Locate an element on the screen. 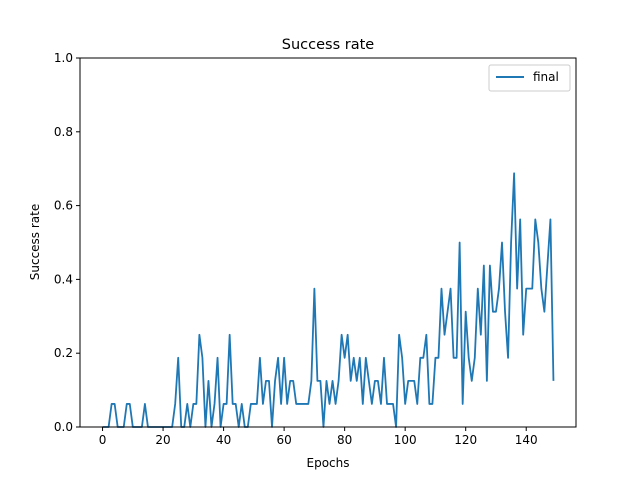 The width and height of the screenshot is (640, 484). y-axis-label: Success rate is located at coordinates (35, 242).